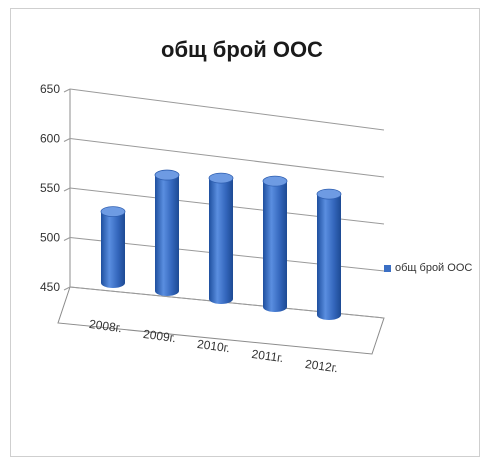 This screenshot has width=484, height=459. What do you see at coordinates (105, 326) in the screenshot?
I see `x-tick-label: 2008г.` at bounding box center [105, 326].